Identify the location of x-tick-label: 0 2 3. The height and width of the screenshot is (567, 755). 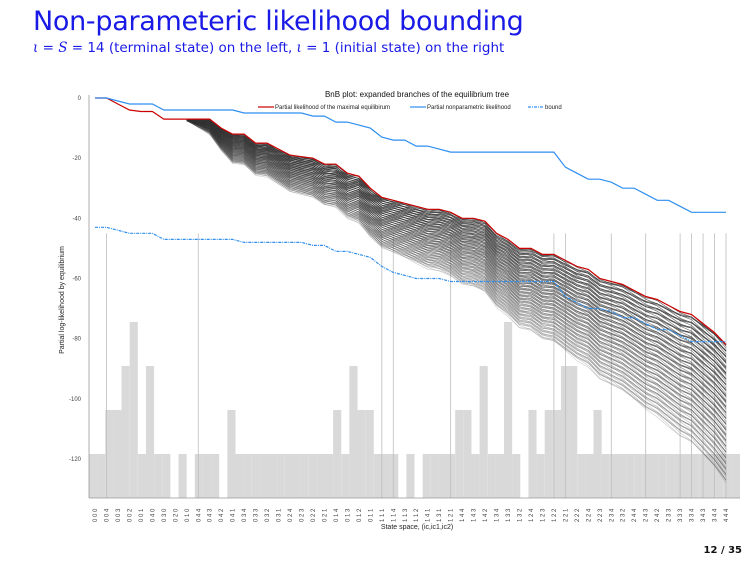
(303, 515).